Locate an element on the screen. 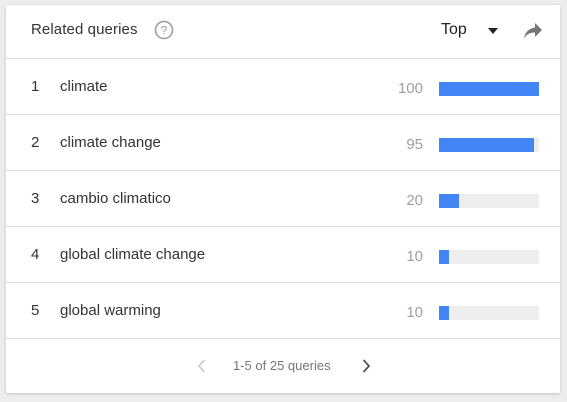 The height and width of the screenshot is (402, 567). caret-down-icon is located at coordinates (493, 31).